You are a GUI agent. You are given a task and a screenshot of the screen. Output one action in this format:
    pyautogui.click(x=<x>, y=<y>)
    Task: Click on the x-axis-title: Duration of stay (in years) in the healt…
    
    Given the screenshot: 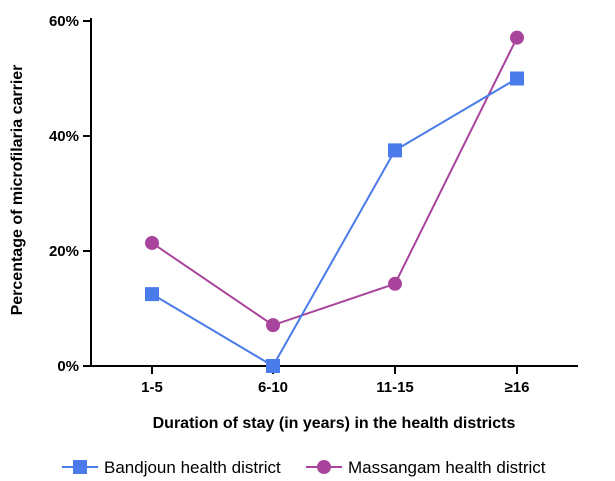 What is the action you would take?
    pyautogui.click(x=334, y=423)
    